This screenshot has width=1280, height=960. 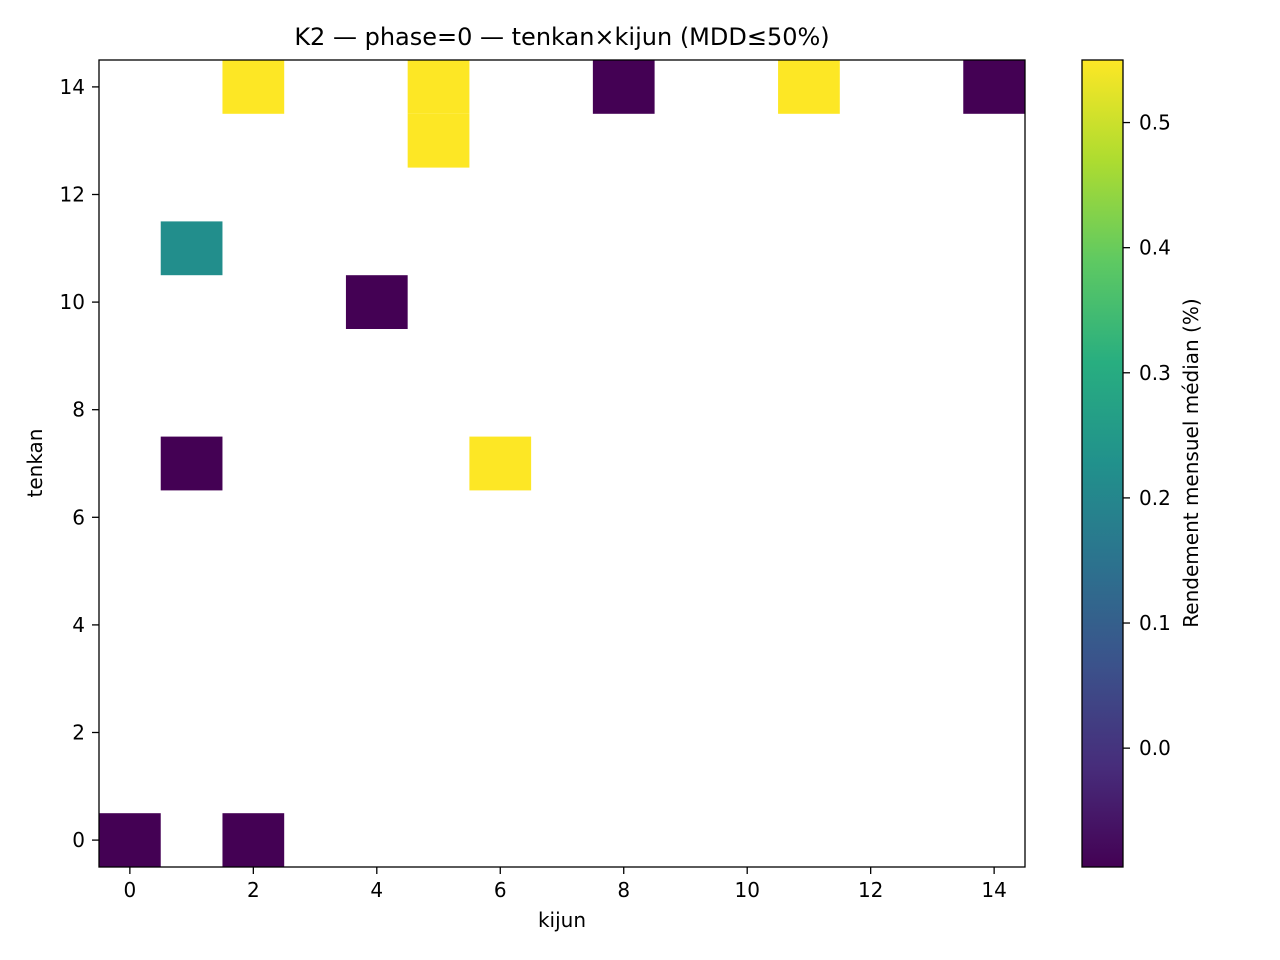 I want to click on y-tick-label: 2, so click(x=78, y=733).